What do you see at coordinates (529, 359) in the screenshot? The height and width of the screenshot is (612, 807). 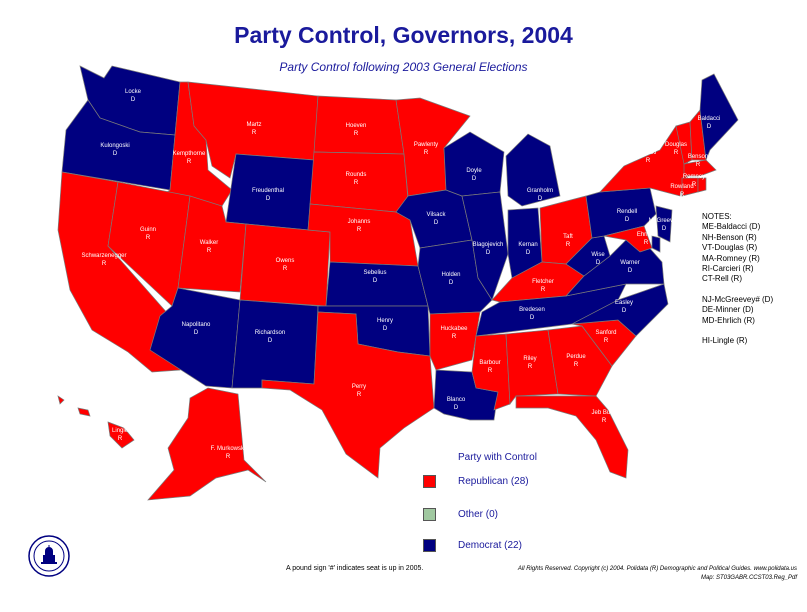 I see `governor-label-AL: Riley` at bounding box center [529, 359].